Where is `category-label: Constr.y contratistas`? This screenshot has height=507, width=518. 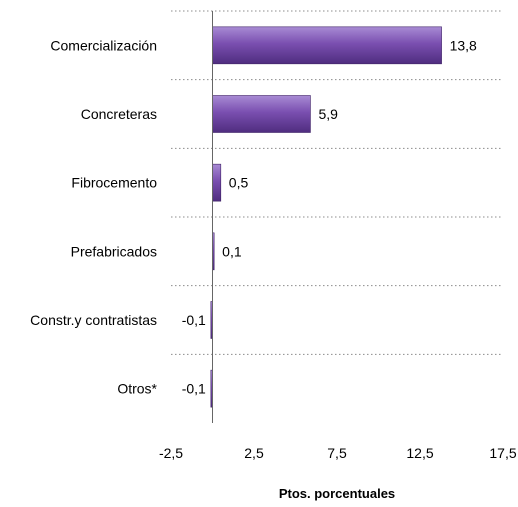
category-label: Constr.y contratistas is located at coordinates (93, 320).